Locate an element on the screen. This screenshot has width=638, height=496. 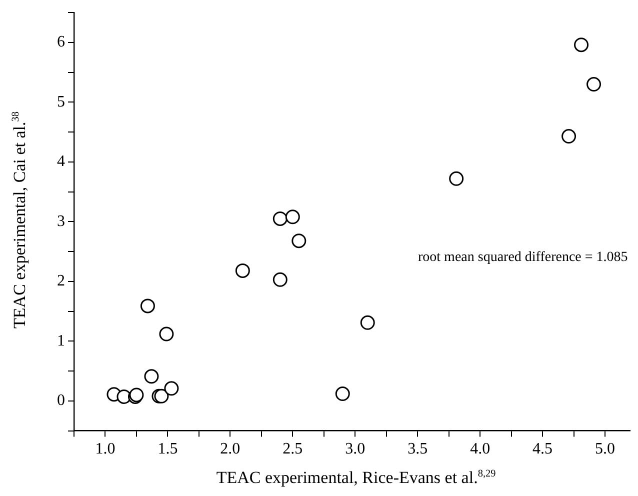
x-tick-label: 4.5 is located at coordinates (542, 449).